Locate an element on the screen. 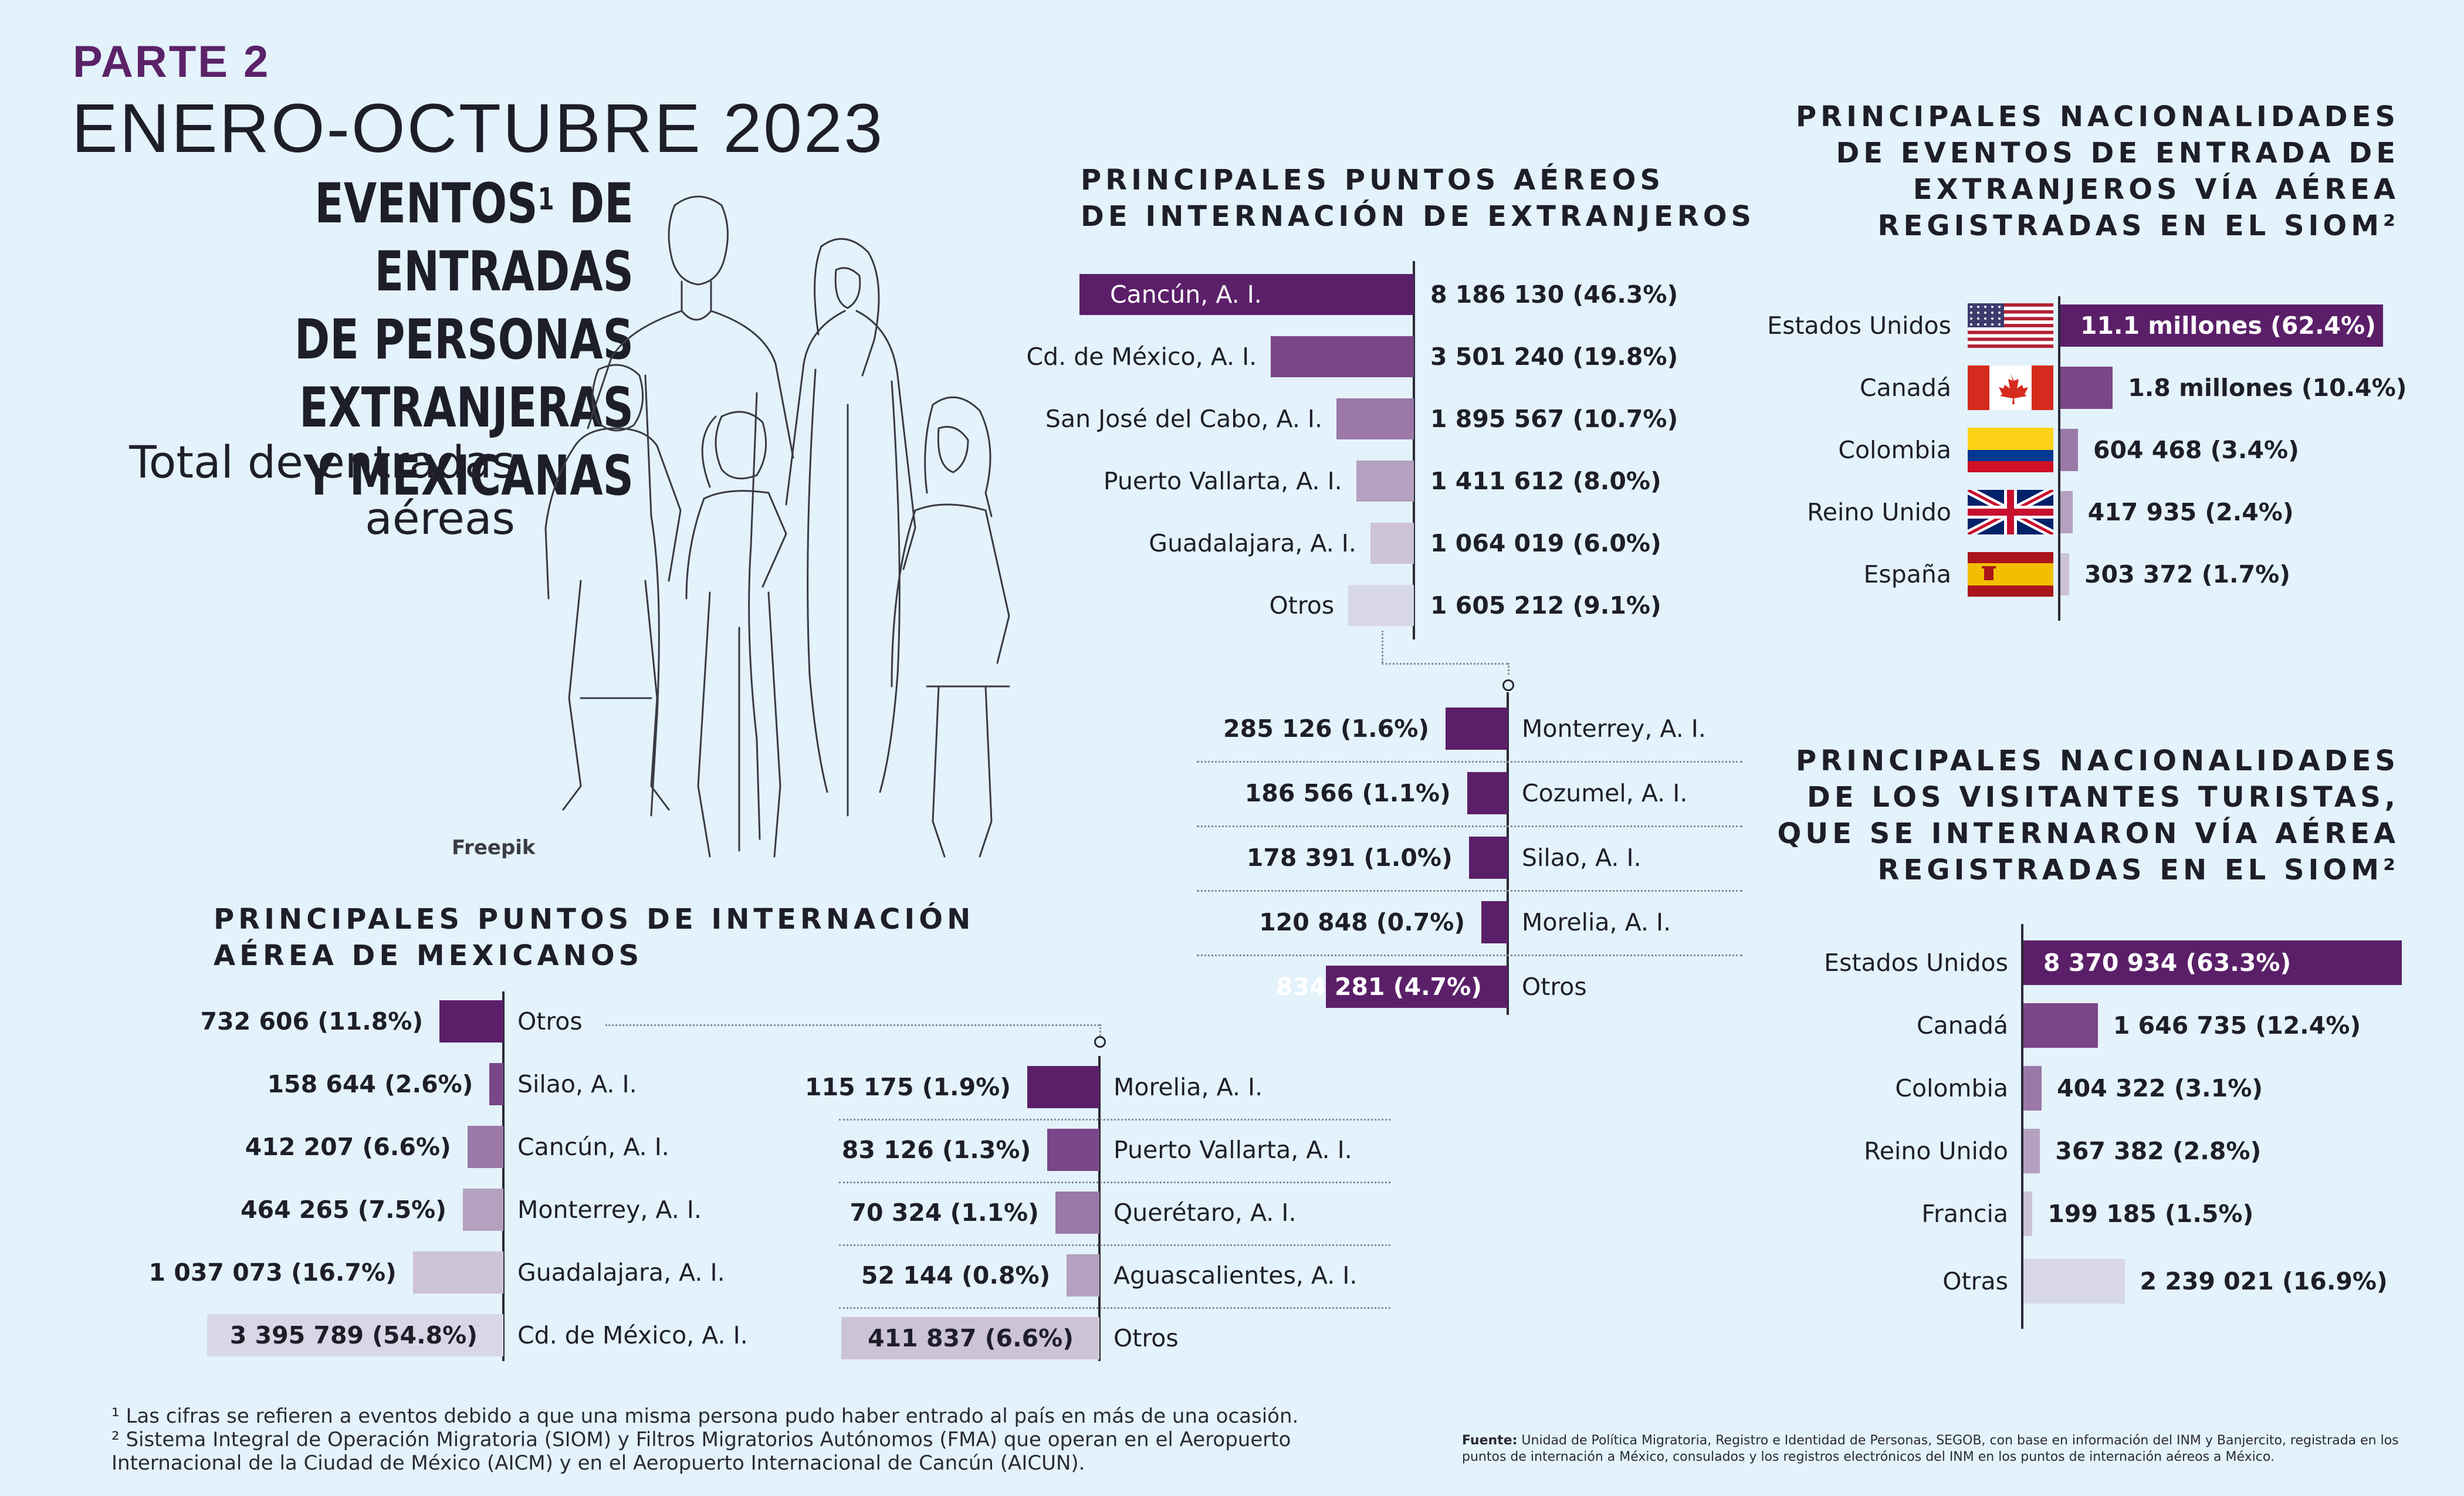 This screenshot has height=1496, width=2464. uk-flag-icon is located at coordinates (2010, 512).